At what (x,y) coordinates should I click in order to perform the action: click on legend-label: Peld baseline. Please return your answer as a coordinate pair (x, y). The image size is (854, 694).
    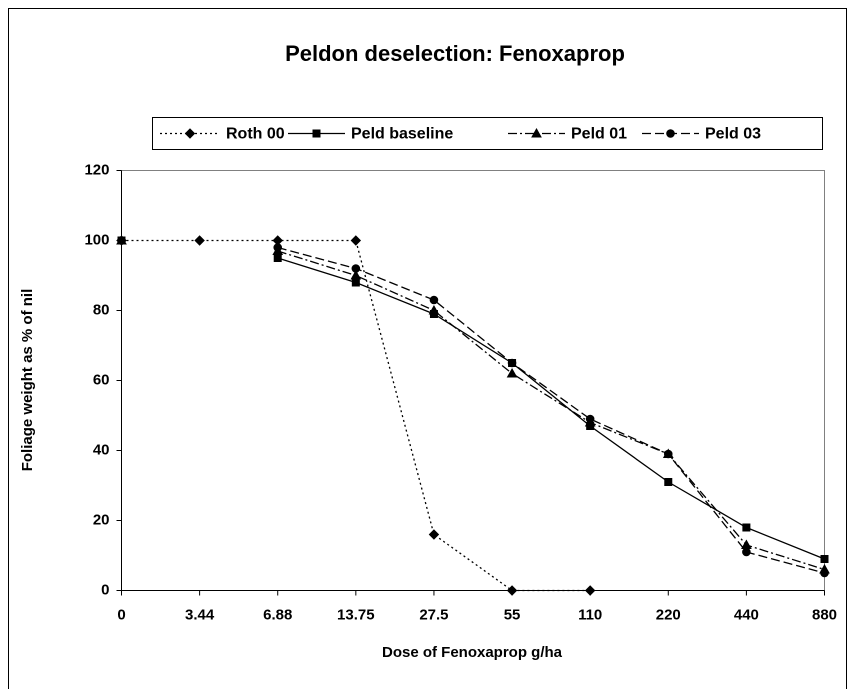
    Looking at the image, I should click on (402, 134).